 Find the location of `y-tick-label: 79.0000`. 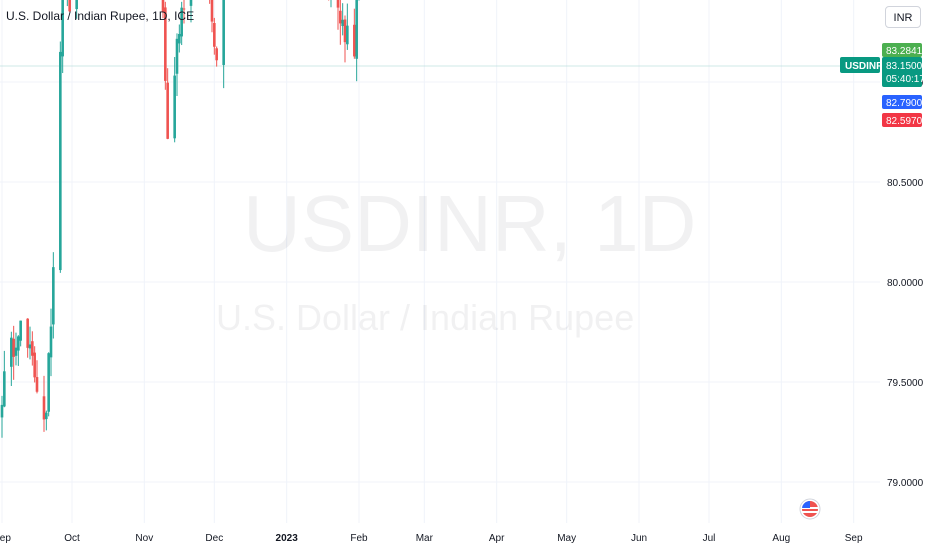

y-tick-label: 79.0000 is located at coordinates (905, 483).